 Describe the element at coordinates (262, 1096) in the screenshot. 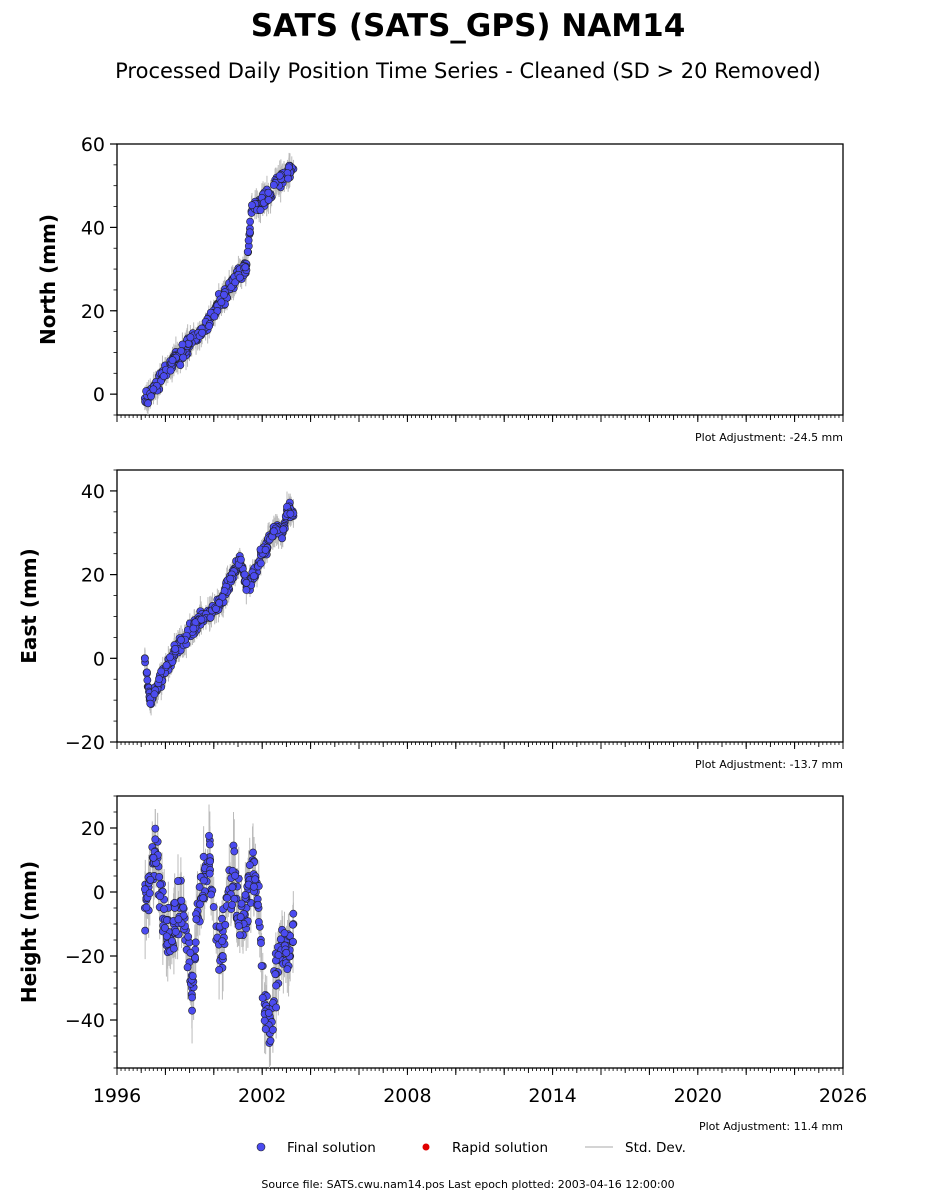

I see `x-tick-label: 2002` at that location.